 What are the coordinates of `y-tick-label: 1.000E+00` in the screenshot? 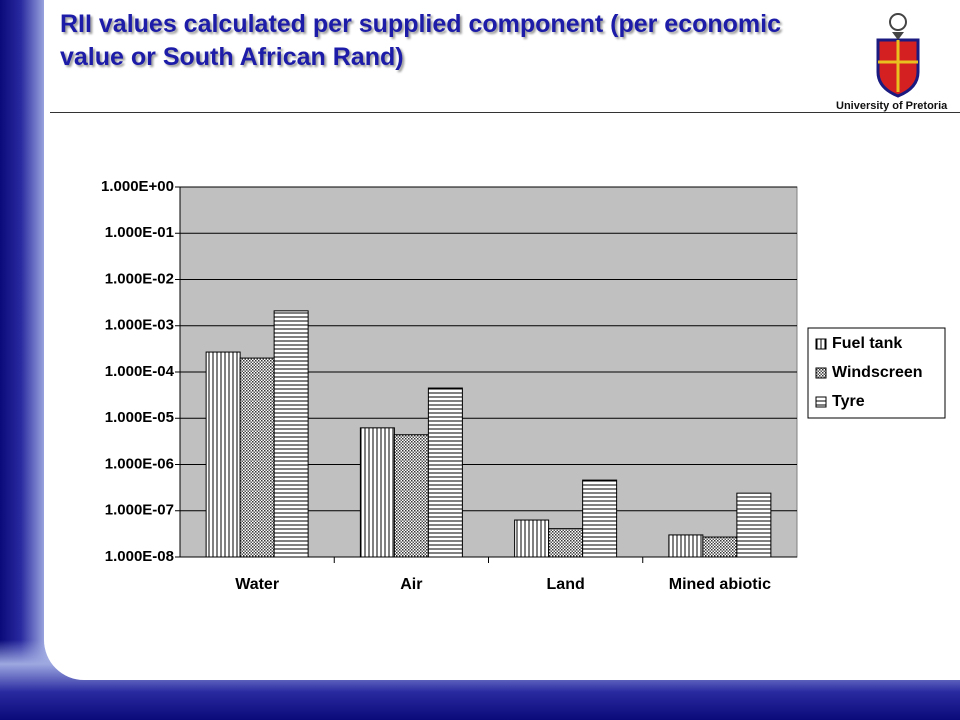 It's located at (137, 186).